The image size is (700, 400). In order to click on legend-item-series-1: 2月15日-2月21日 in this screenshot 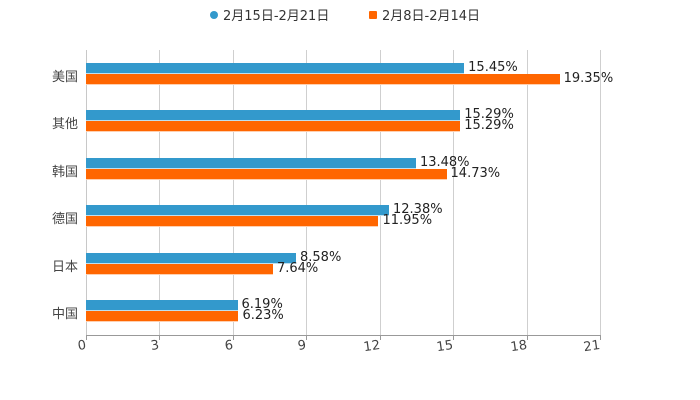, I will do `click(269, 14)`.